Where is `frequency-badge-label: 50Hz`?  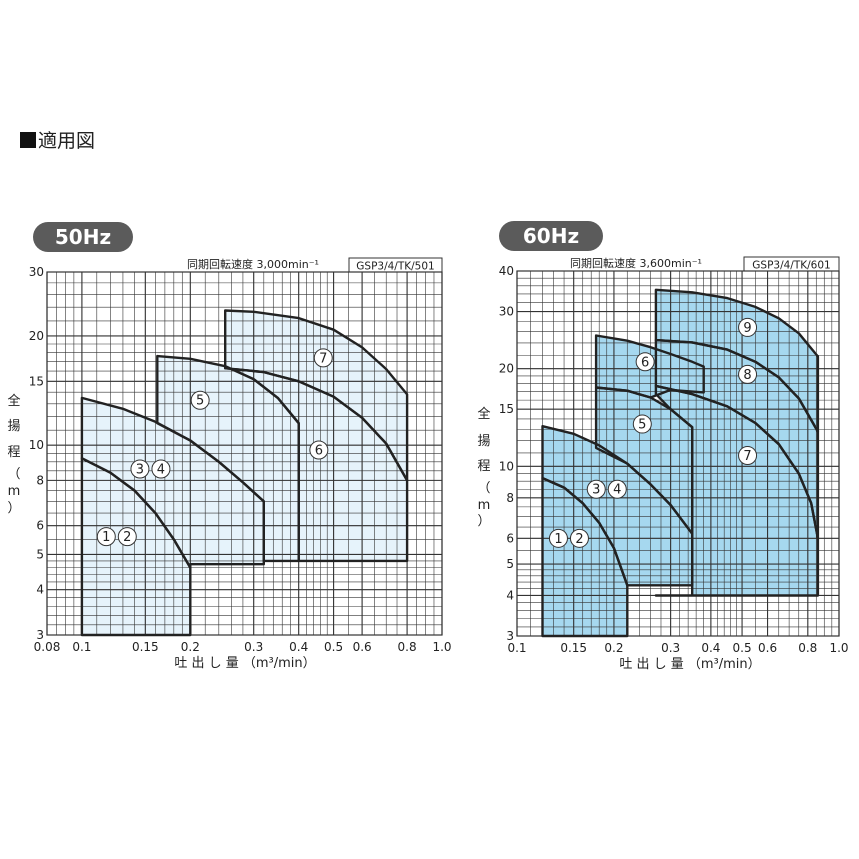 frequency-badge-label: 50Hz is located at coordinates (83, 237).